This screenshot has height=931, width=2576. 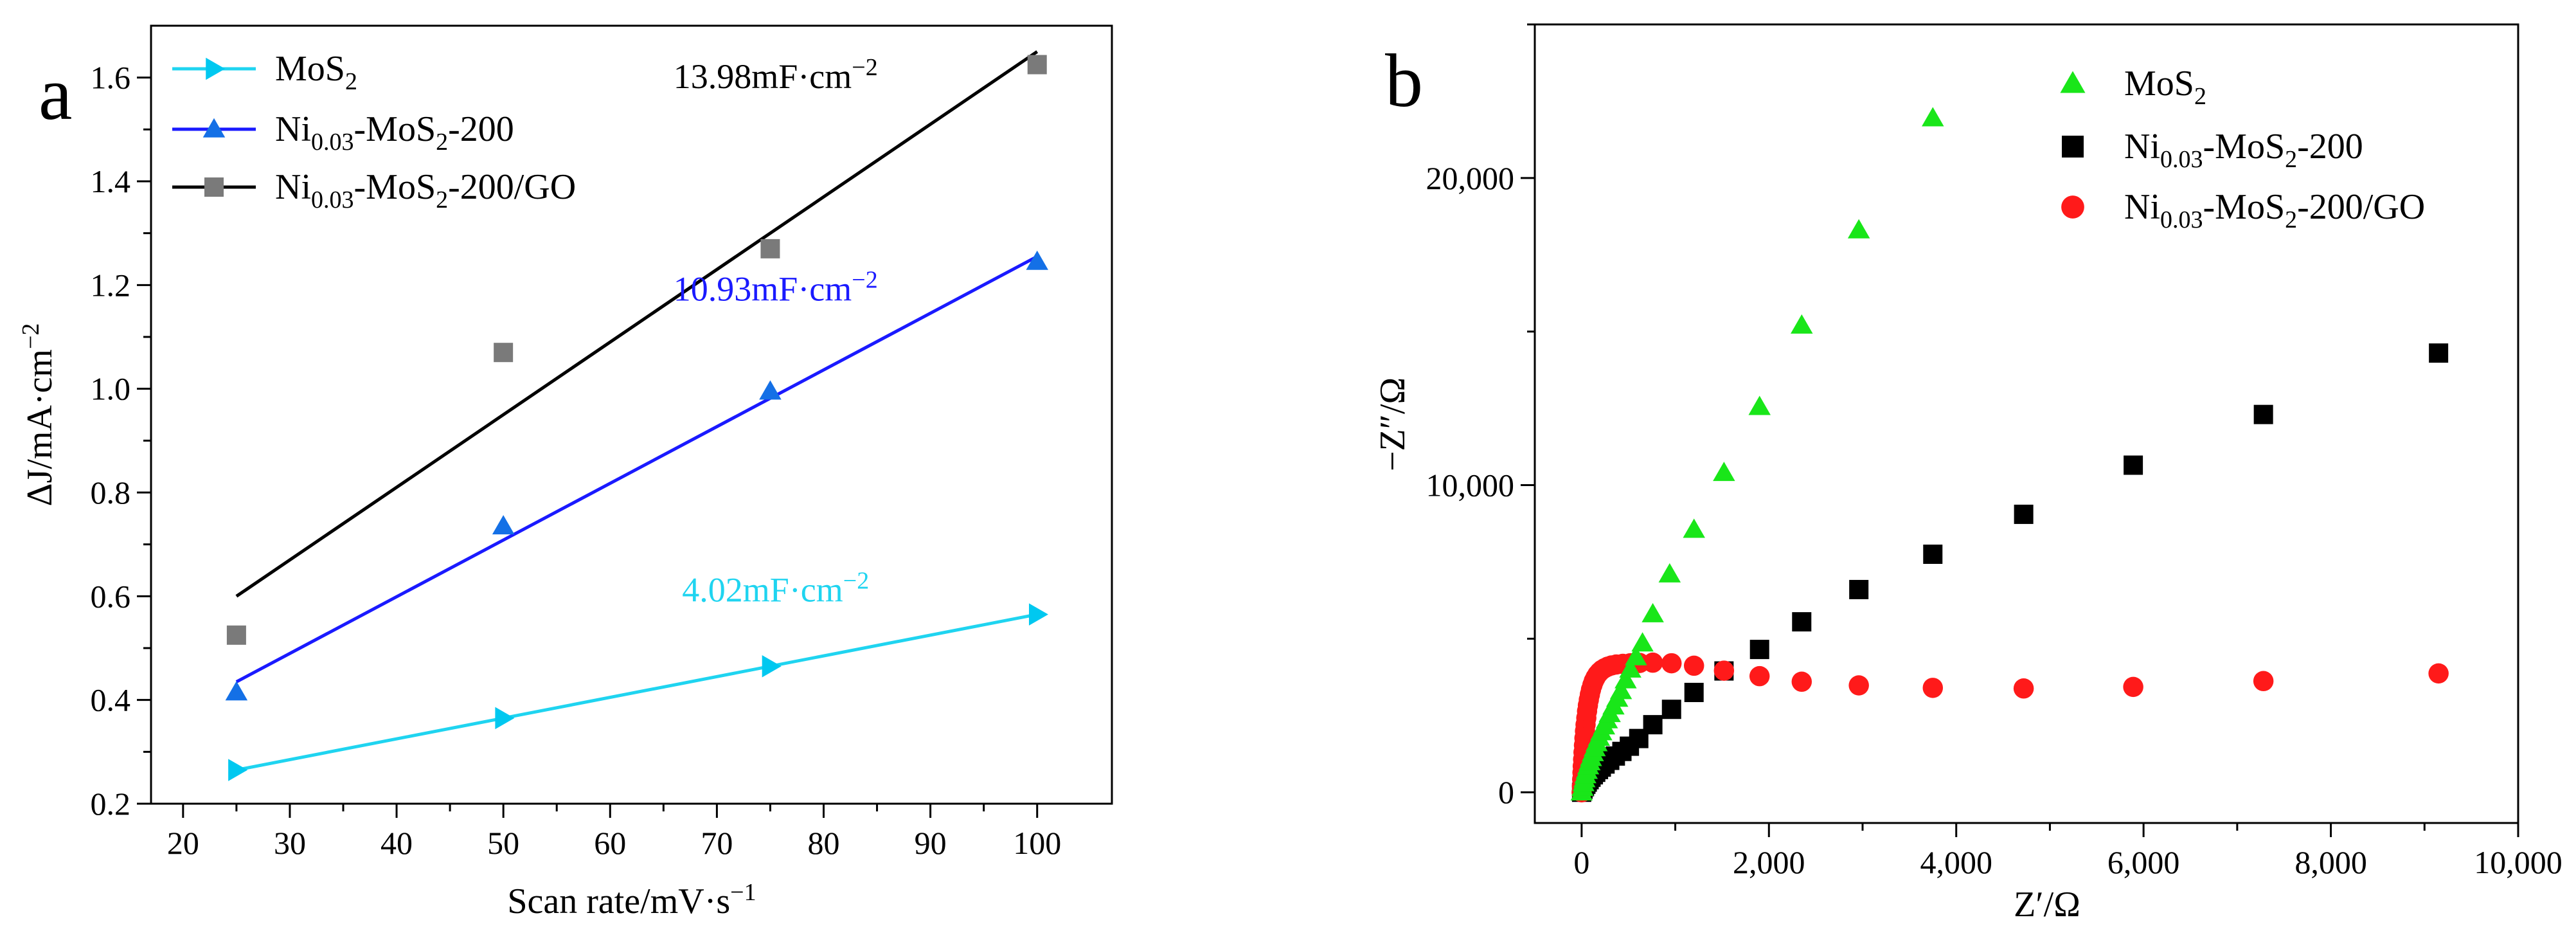 I want to click on x-tick-label: 2,000, so click(x=1769, y=862).